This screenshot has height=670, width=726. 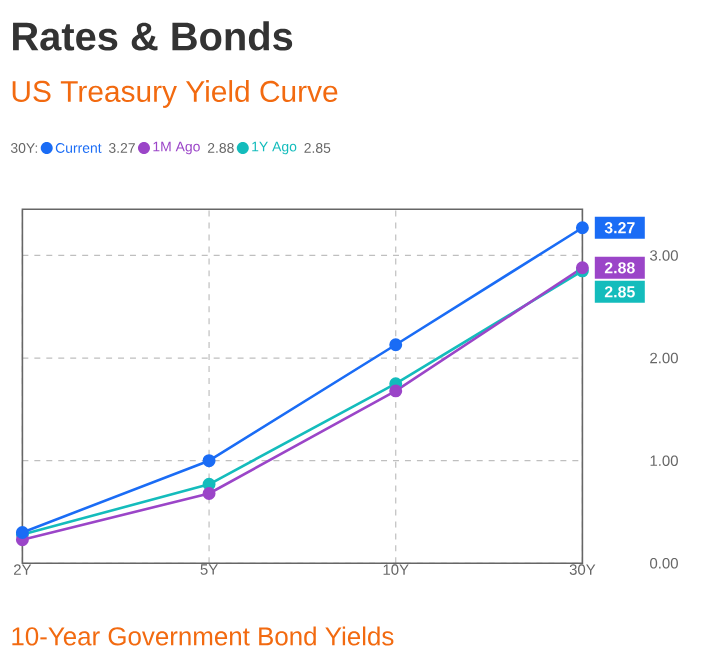 I want to click on chart-title: Rates & Bonds, so click(x=153, y=36).